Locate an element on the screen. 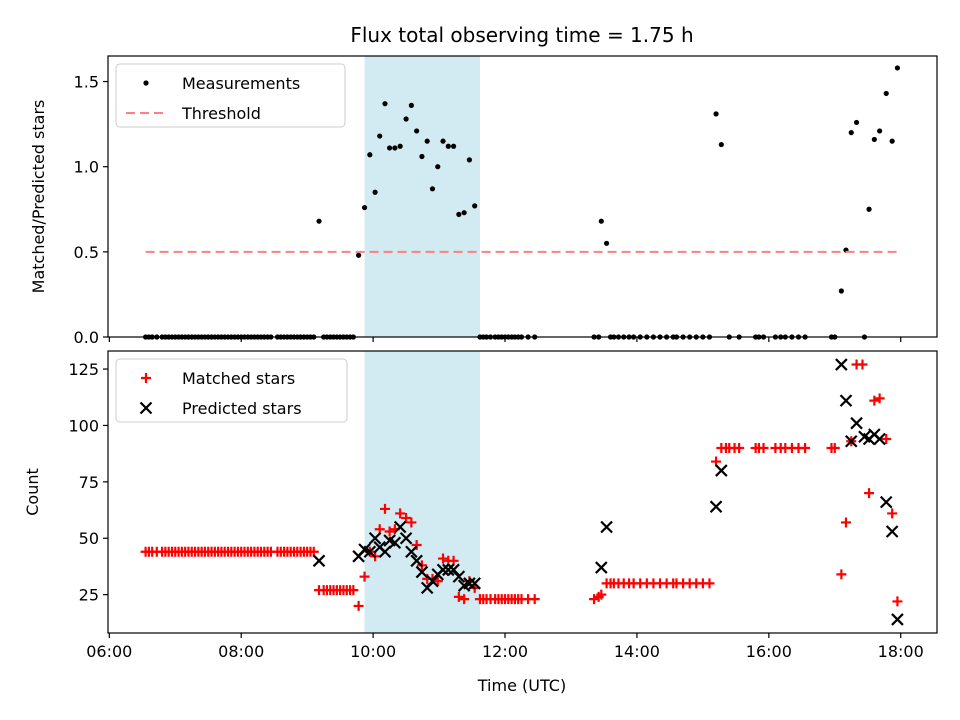 The width and height of the screenshot is (960, 720). legend-marker-predicted is located at coordinates (146, 408).